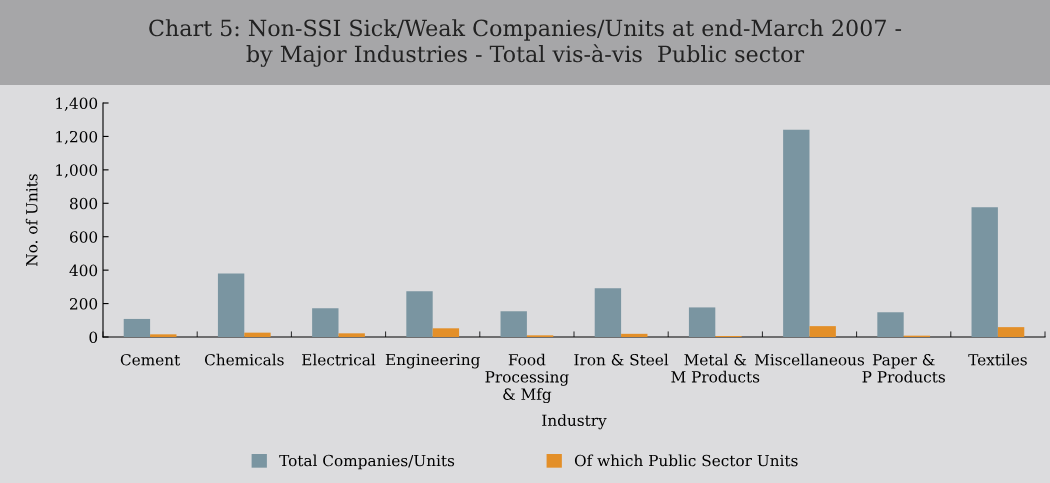  What do you see at coordinates (84, 203) in the screenshot?
I see `y-tick-label: 800` at bounding box center [84, 203].